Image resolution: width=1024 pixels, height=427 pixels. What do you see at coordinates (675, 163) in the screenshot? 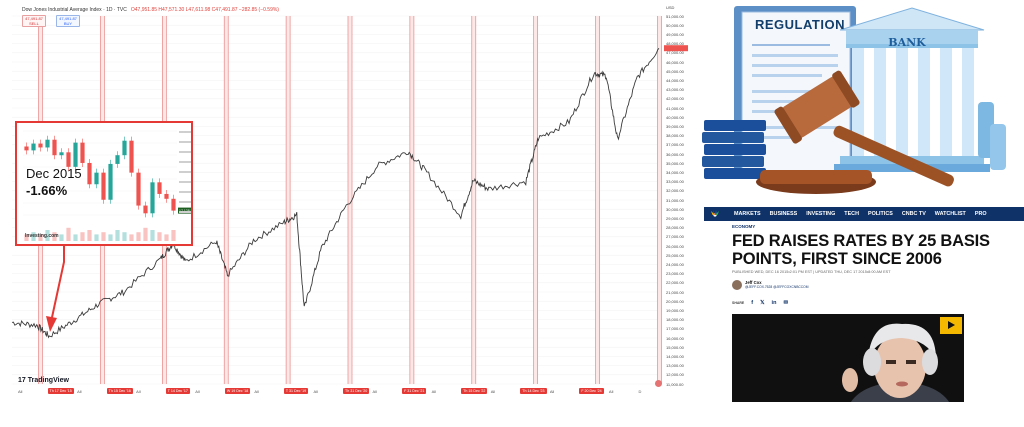
I see `y-tick-label: 35,000.00` at bounding box center [675, 163].